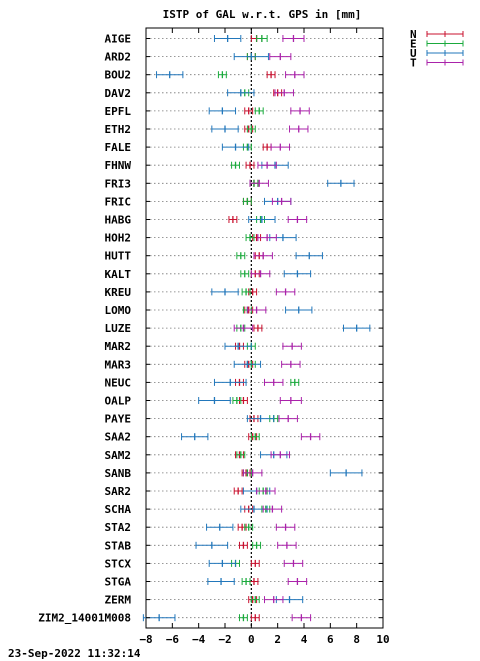  What do you see at coordinates (84, 618) in the screenshot?
I see `station-label: ZIM2_14001M008` at bounding box center [84, 618].